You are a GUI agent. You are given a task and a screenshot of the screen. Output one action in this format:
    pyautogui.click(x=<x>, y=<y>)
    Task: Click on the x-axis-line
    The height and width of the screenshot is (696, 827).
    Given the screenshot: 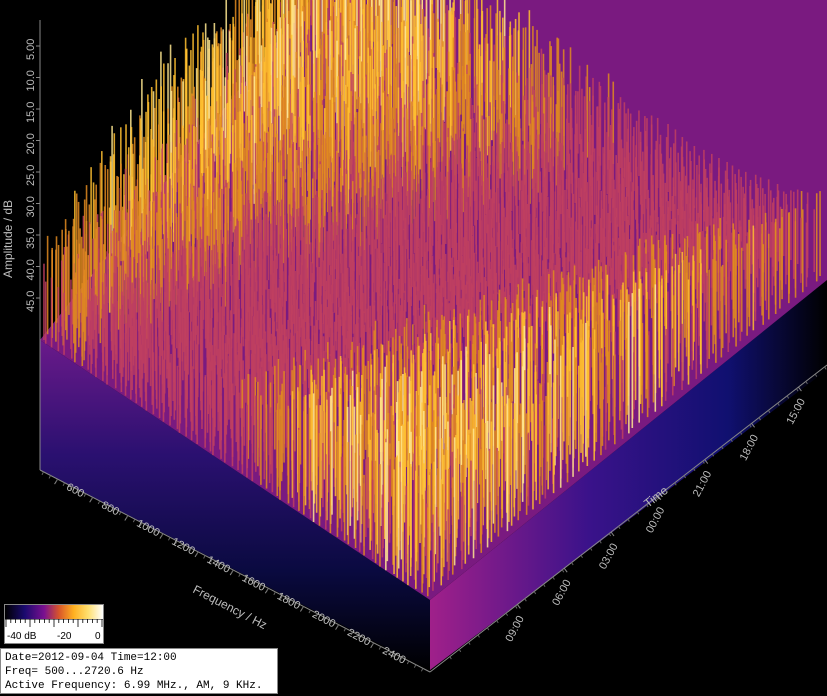 What is the action you would take?
    pyautogui.click(x=235, y=571)
    